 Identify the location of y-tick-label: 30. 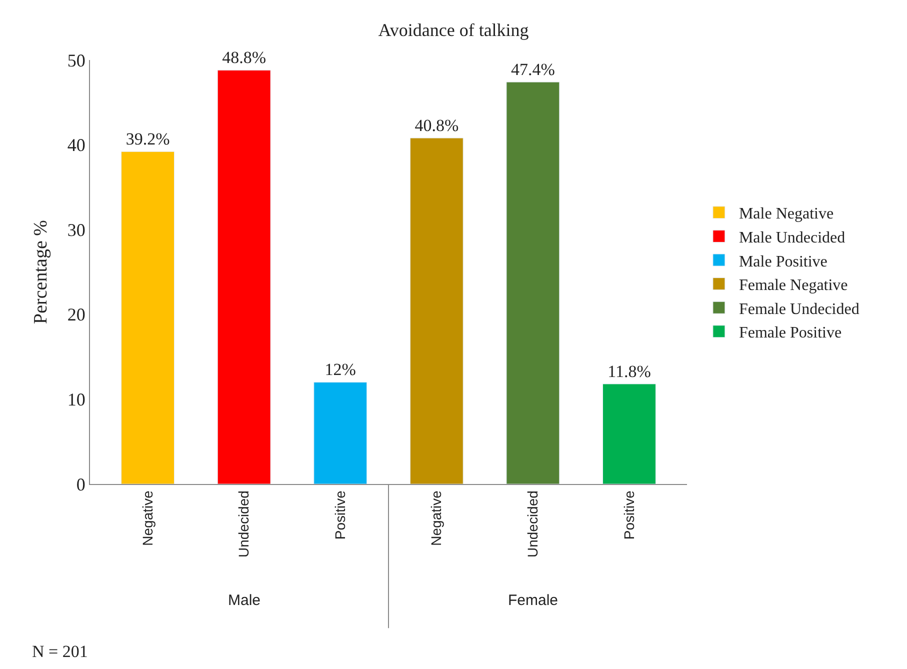
(76, 230).